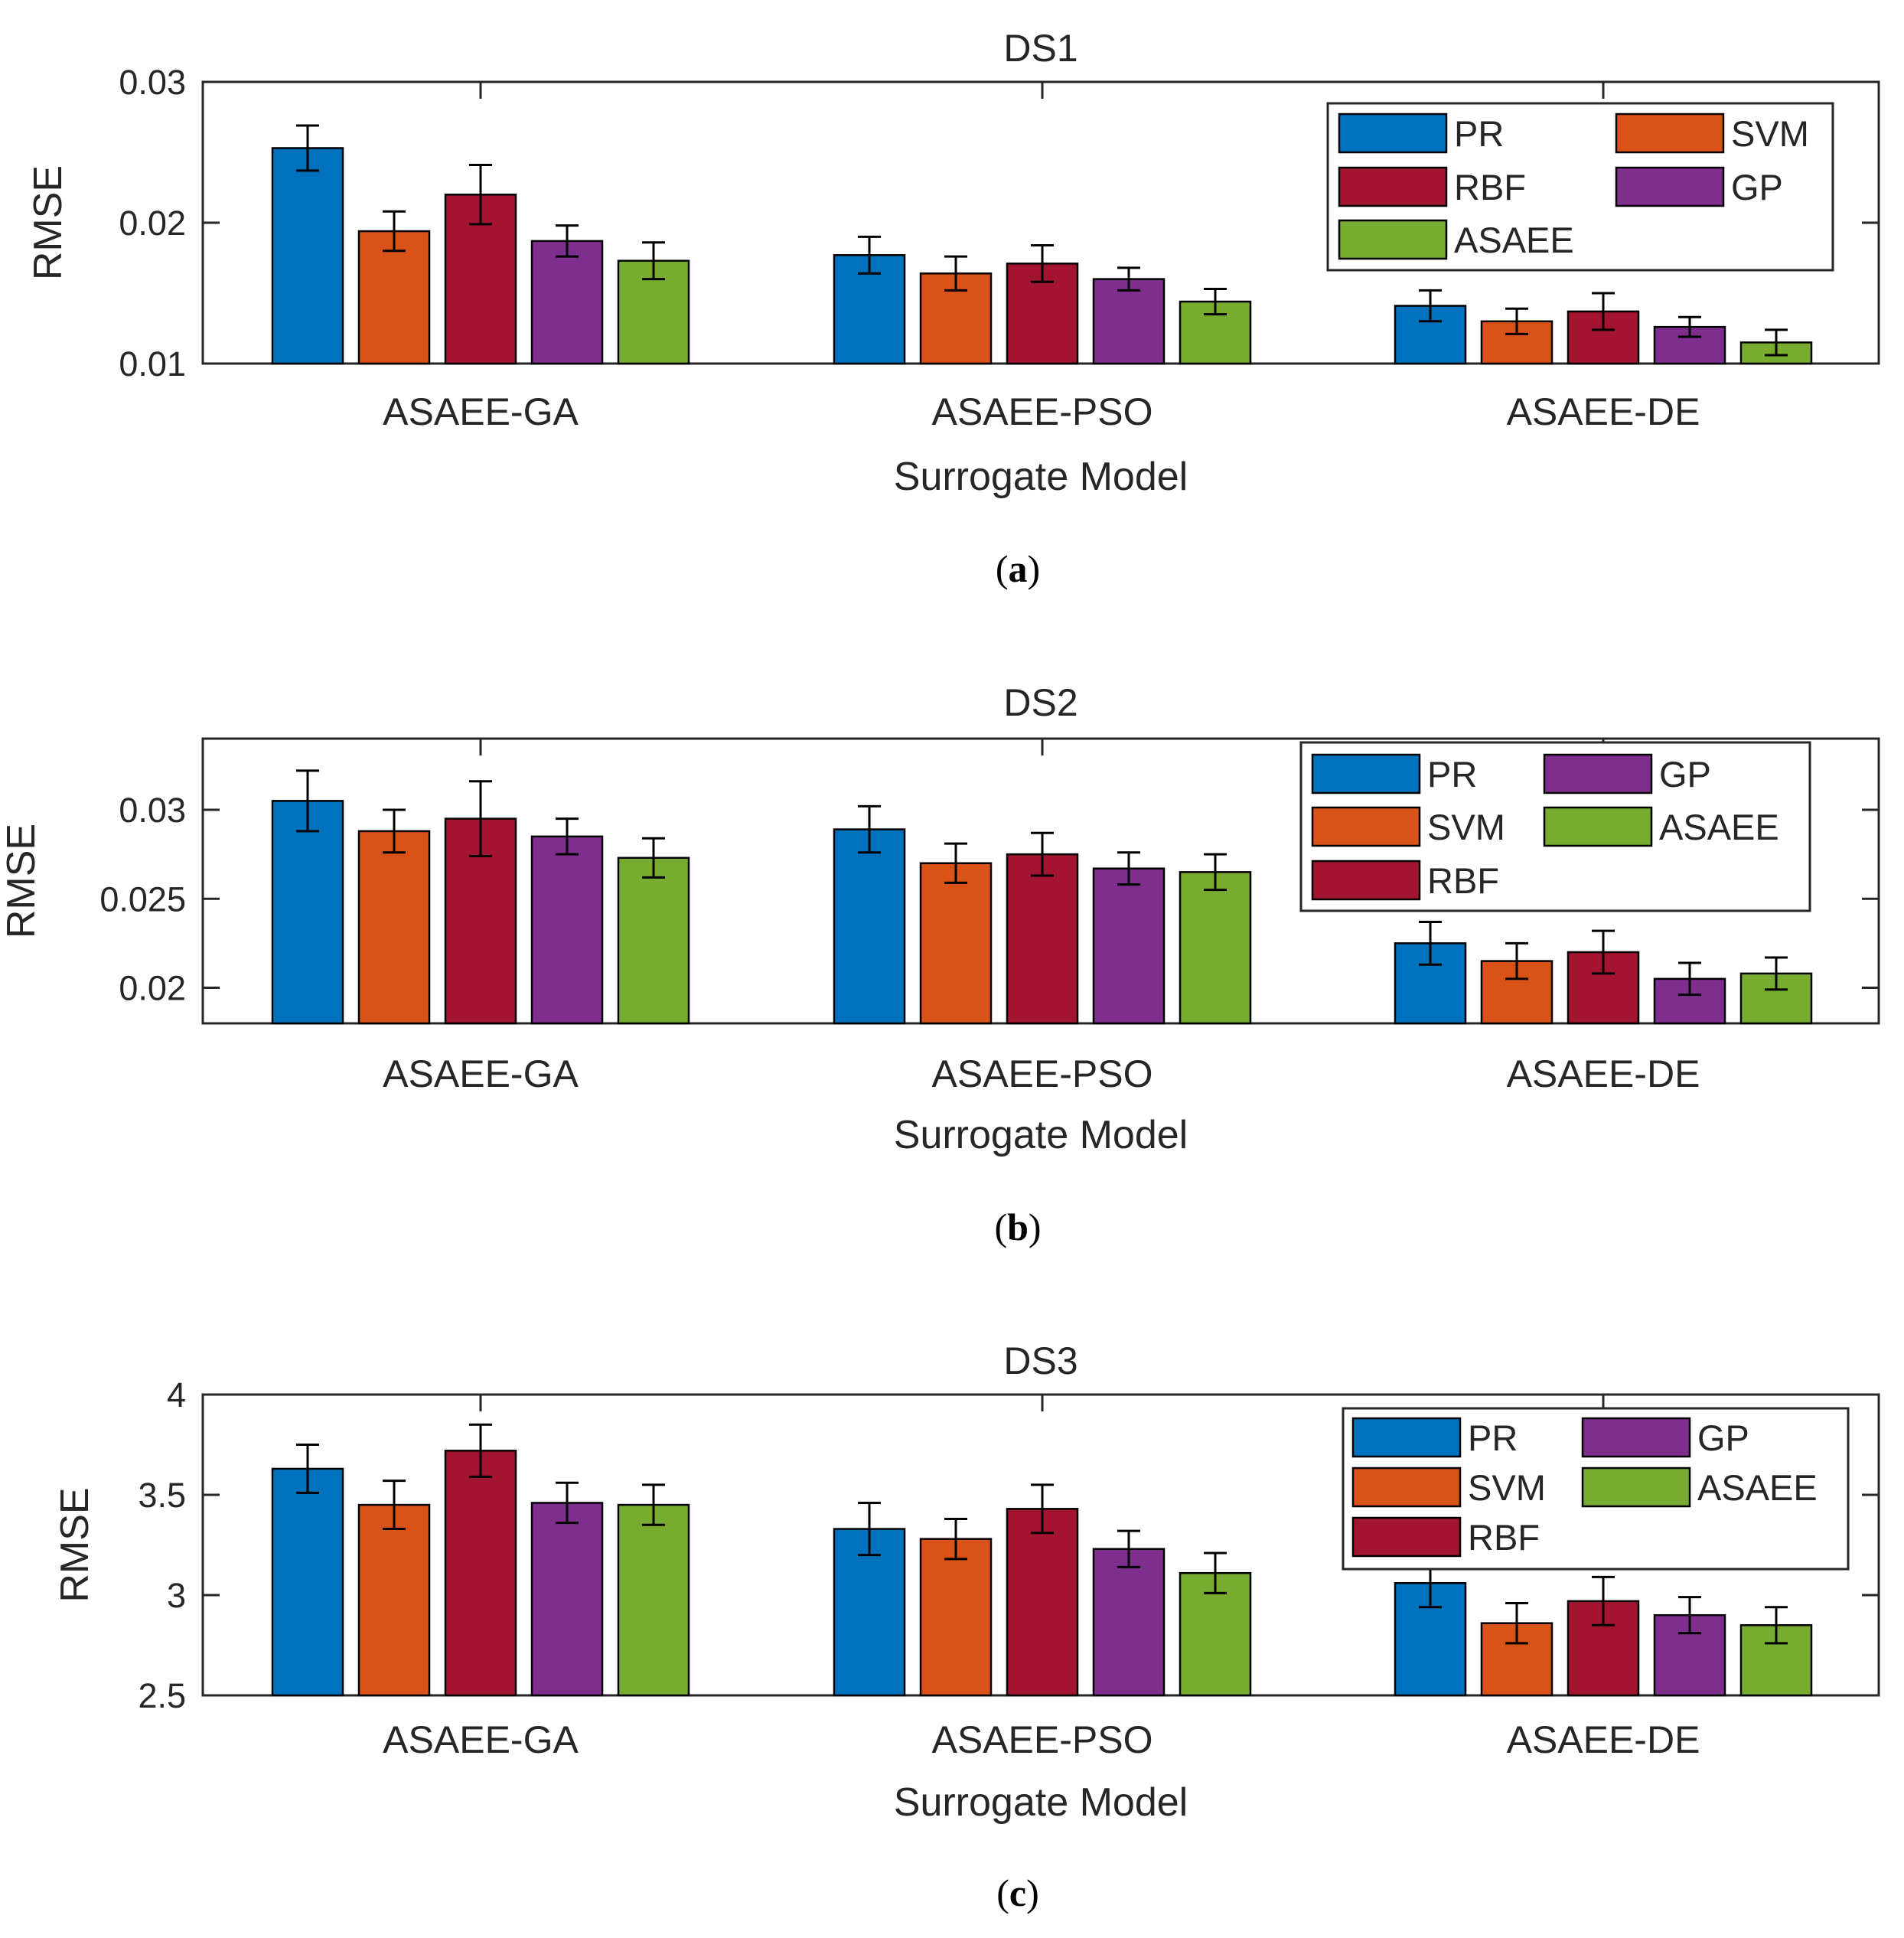 This screenshot has height=1938, width=1904. I want to click on y-tick-label: 4, so click(176, 1394).